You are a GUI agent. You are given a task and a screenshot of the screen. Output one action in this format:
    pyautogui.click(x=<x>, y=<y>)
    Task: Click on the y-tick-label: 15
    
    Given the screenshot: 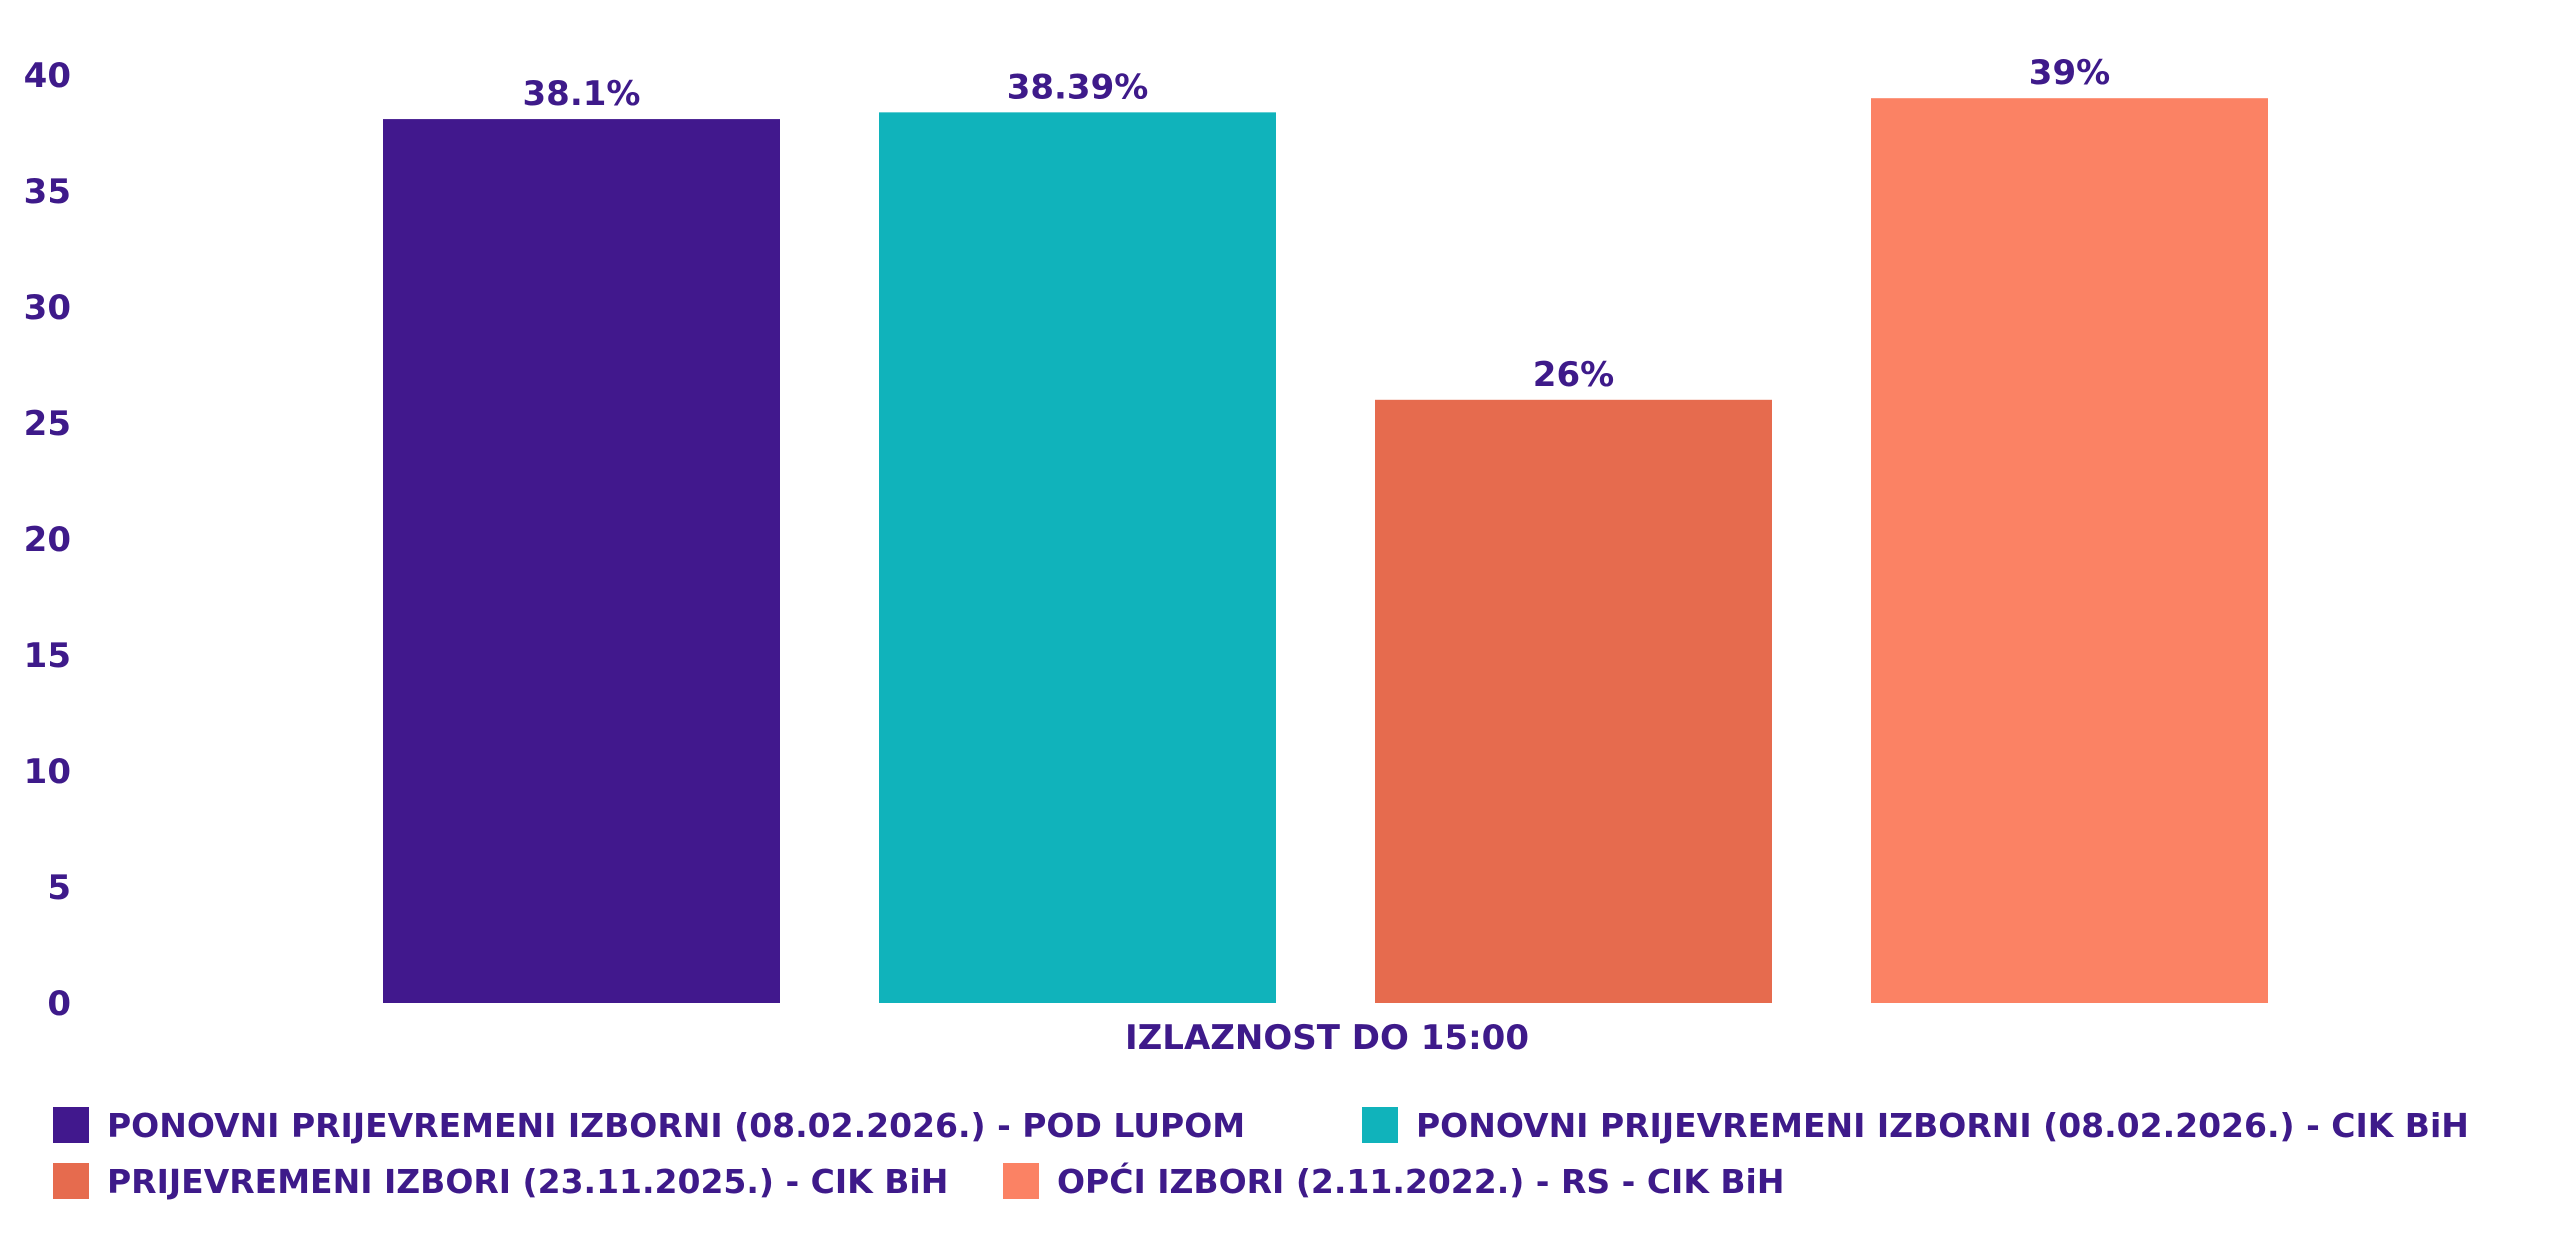 What is the action you would take?
    pyautogui.click(x=47, y=656)
    